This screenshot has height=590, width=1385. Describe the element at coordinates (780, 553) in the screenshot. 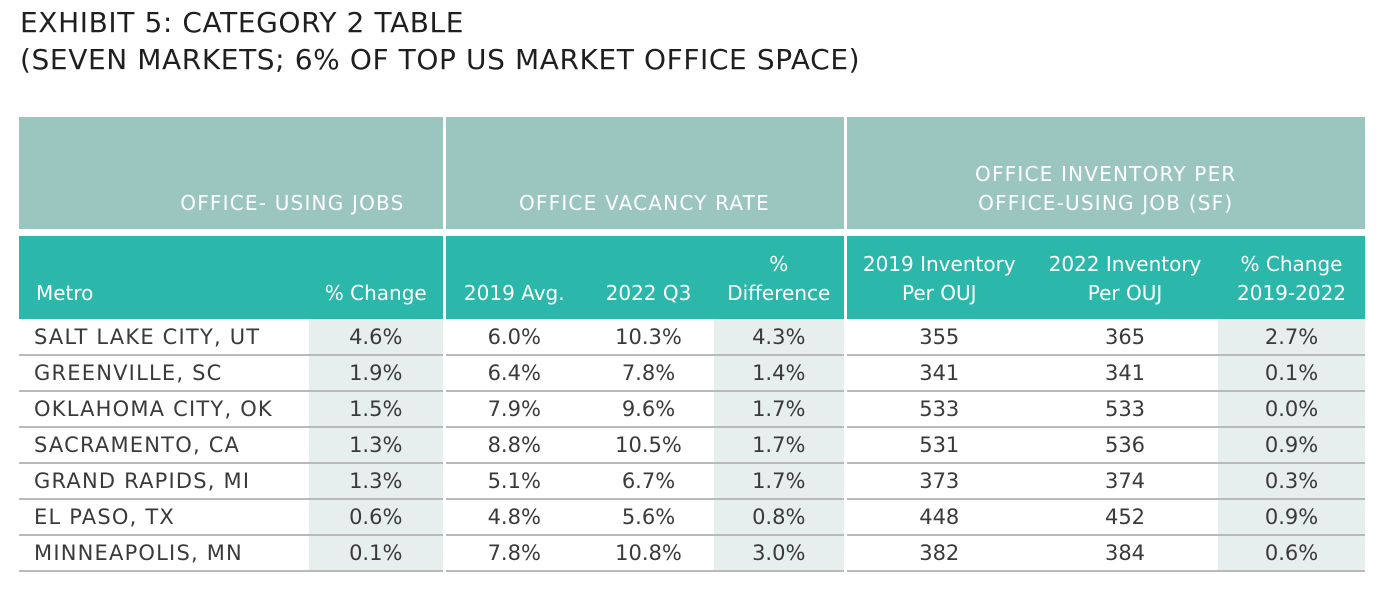

I see `vacancy-difference-cell: 3.0%` at that location.